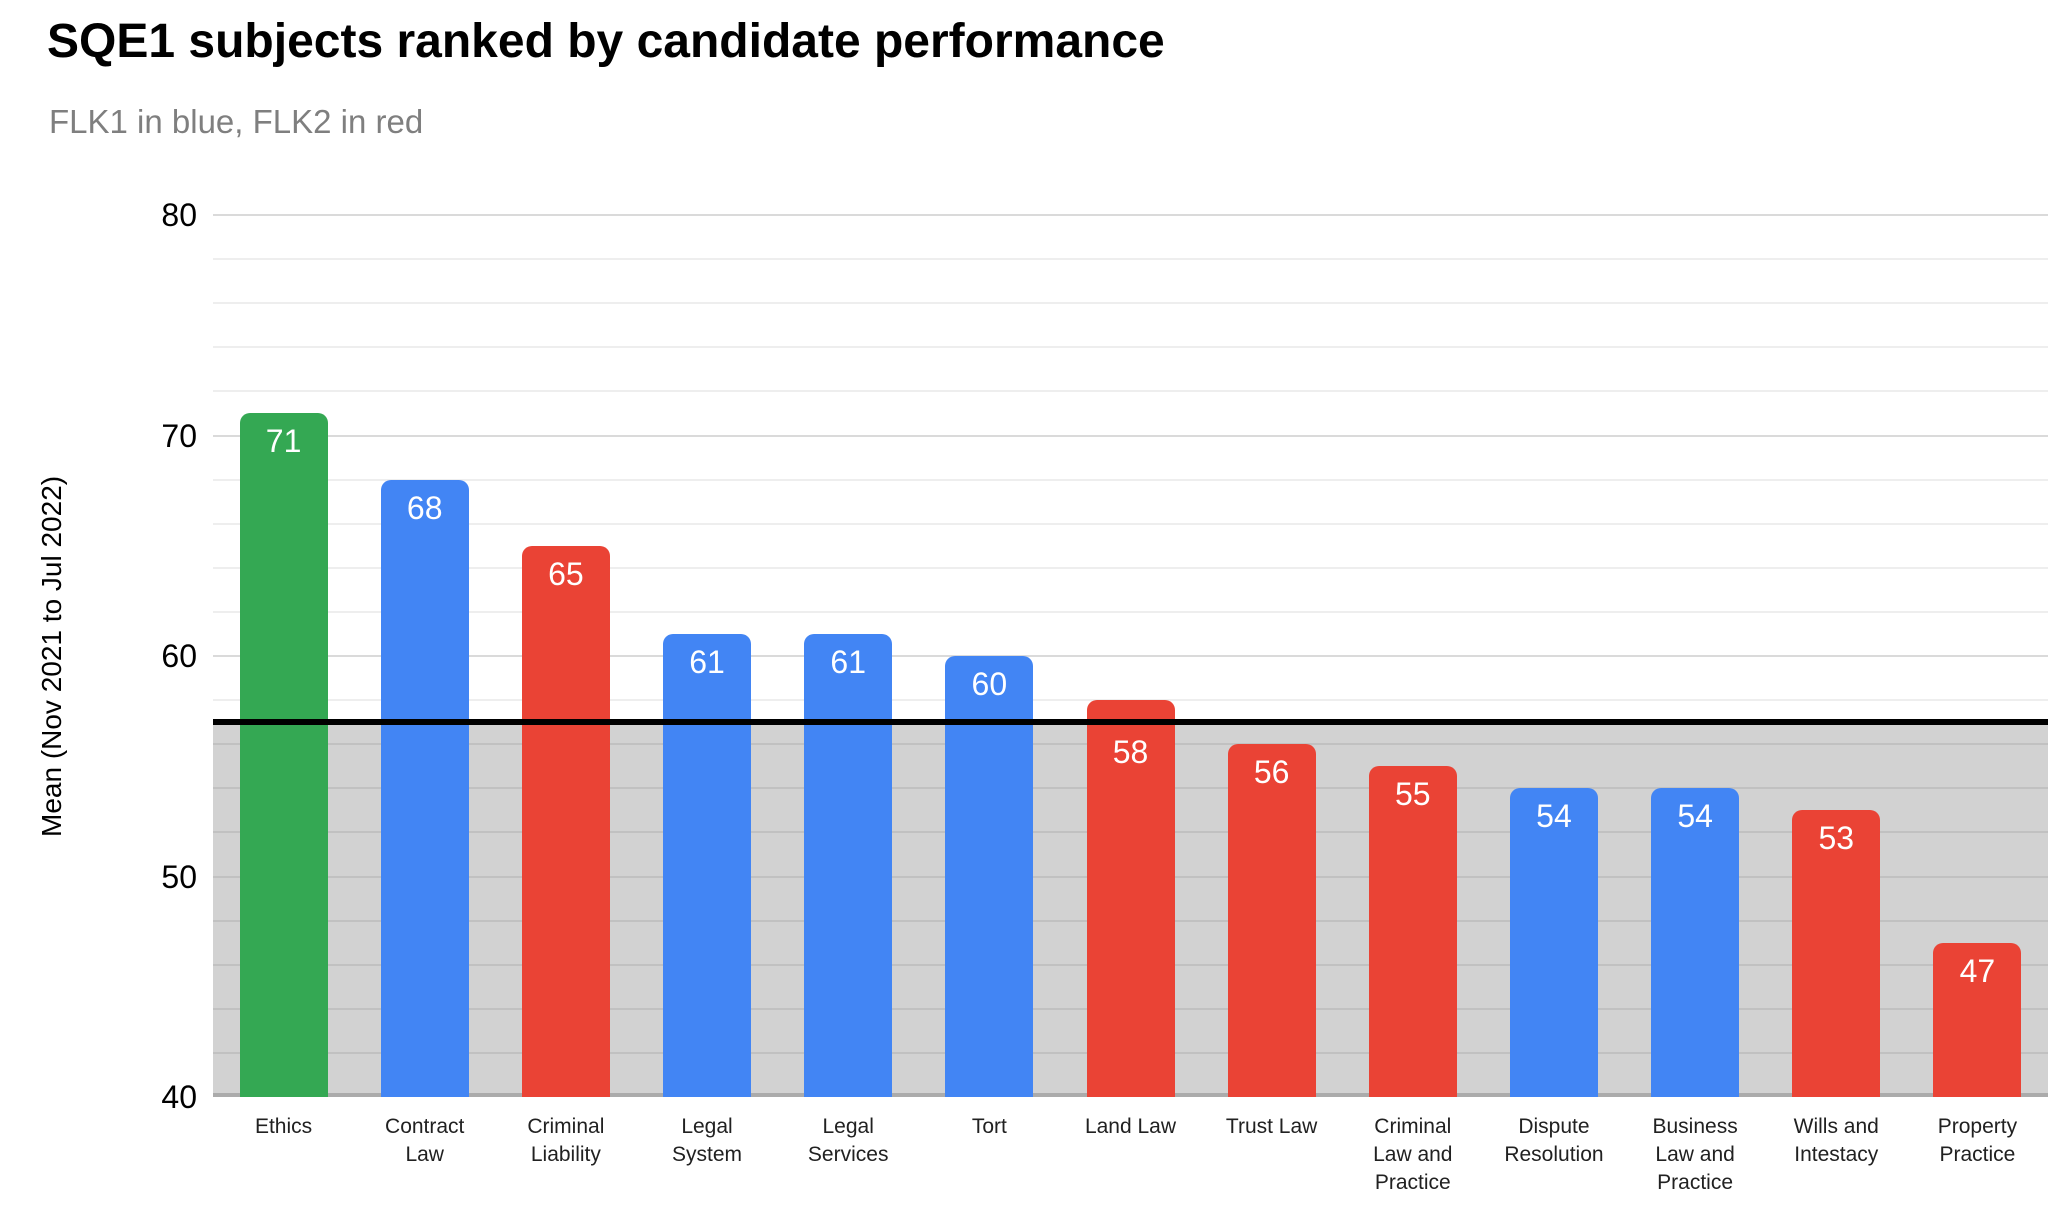  Describe the element at coordinates (1130, 722) in the screenshot. I see `average-reference-line` at that location.